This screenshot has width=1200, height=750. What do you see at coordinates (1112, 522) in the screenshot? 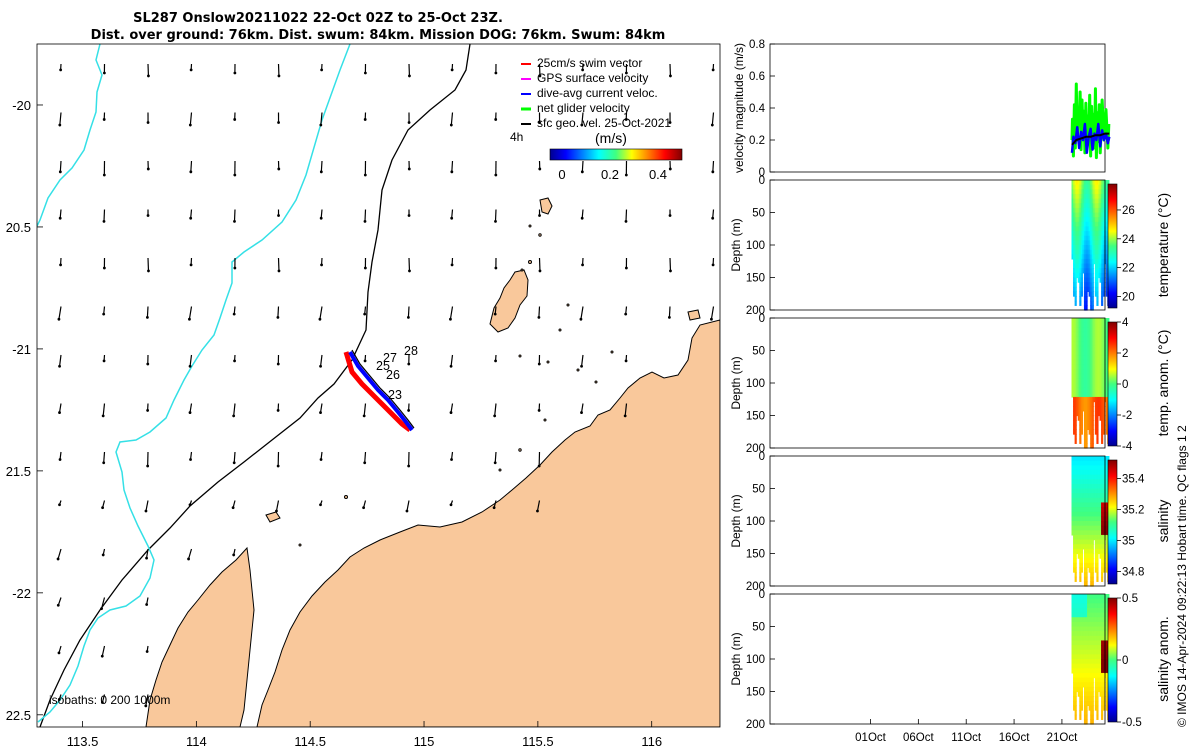
I see `salinity-section-colorbar` at bounding box center [1112, 522].